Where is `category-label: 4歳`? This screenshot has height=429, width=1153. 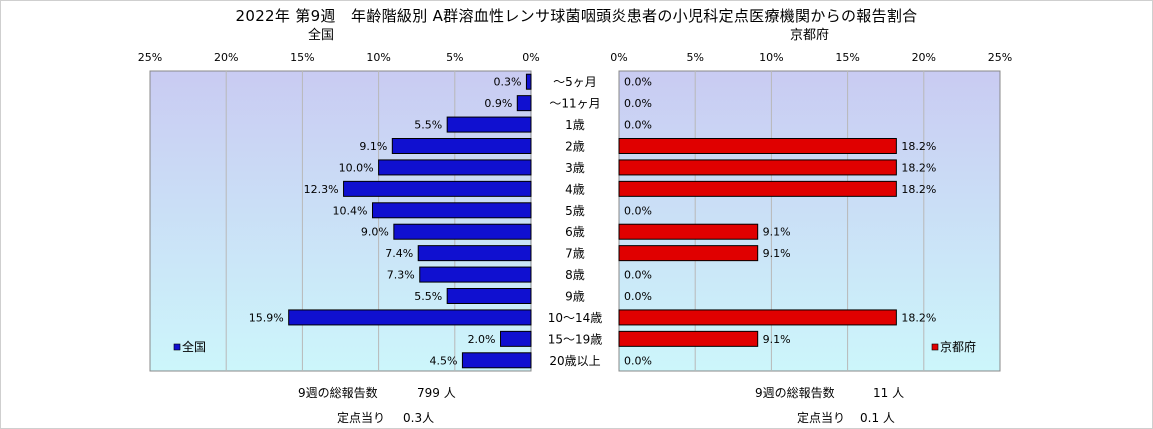 category-label: 4歳 is located at coordinates (575, 189).